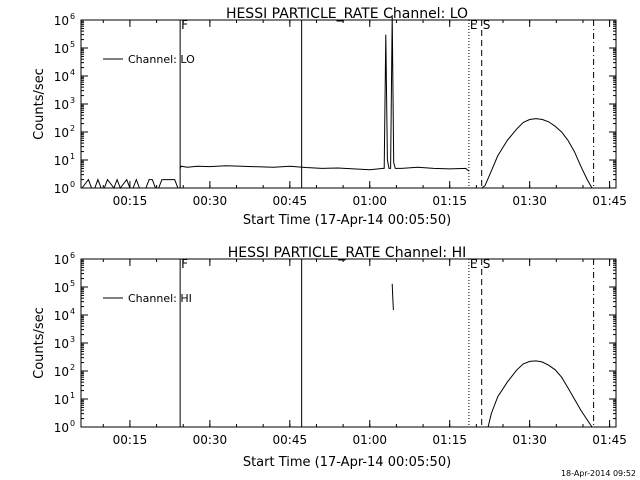  What do you see at coordinates (161, 59) in the screenshot?
I see `legend-label: Channel: LO` at bounding box center [161, 59].